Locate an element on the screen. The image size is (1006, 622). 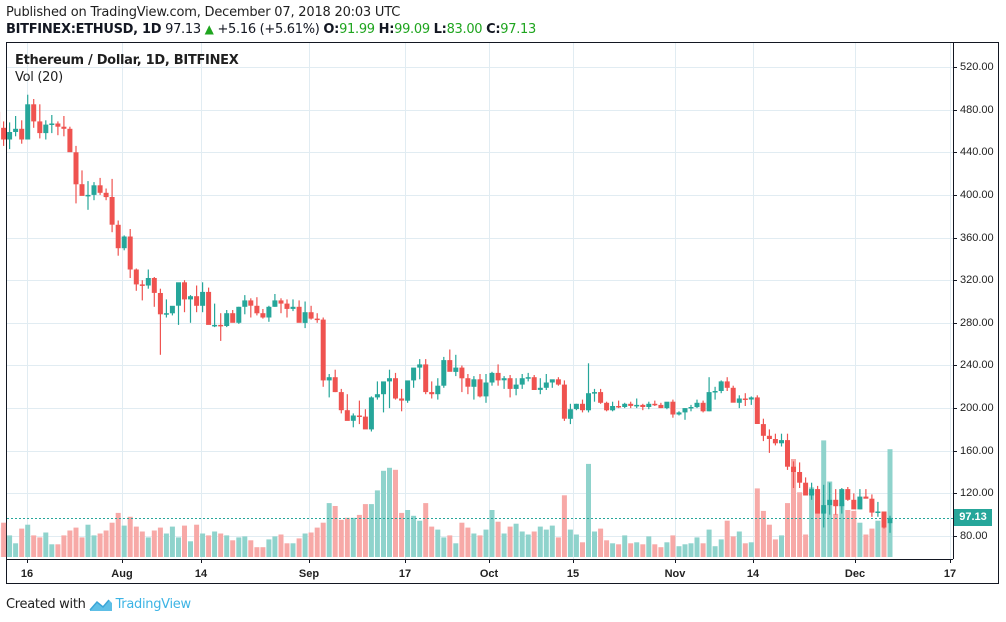
low-value: 83.00 is located at coordinates (464, 29).